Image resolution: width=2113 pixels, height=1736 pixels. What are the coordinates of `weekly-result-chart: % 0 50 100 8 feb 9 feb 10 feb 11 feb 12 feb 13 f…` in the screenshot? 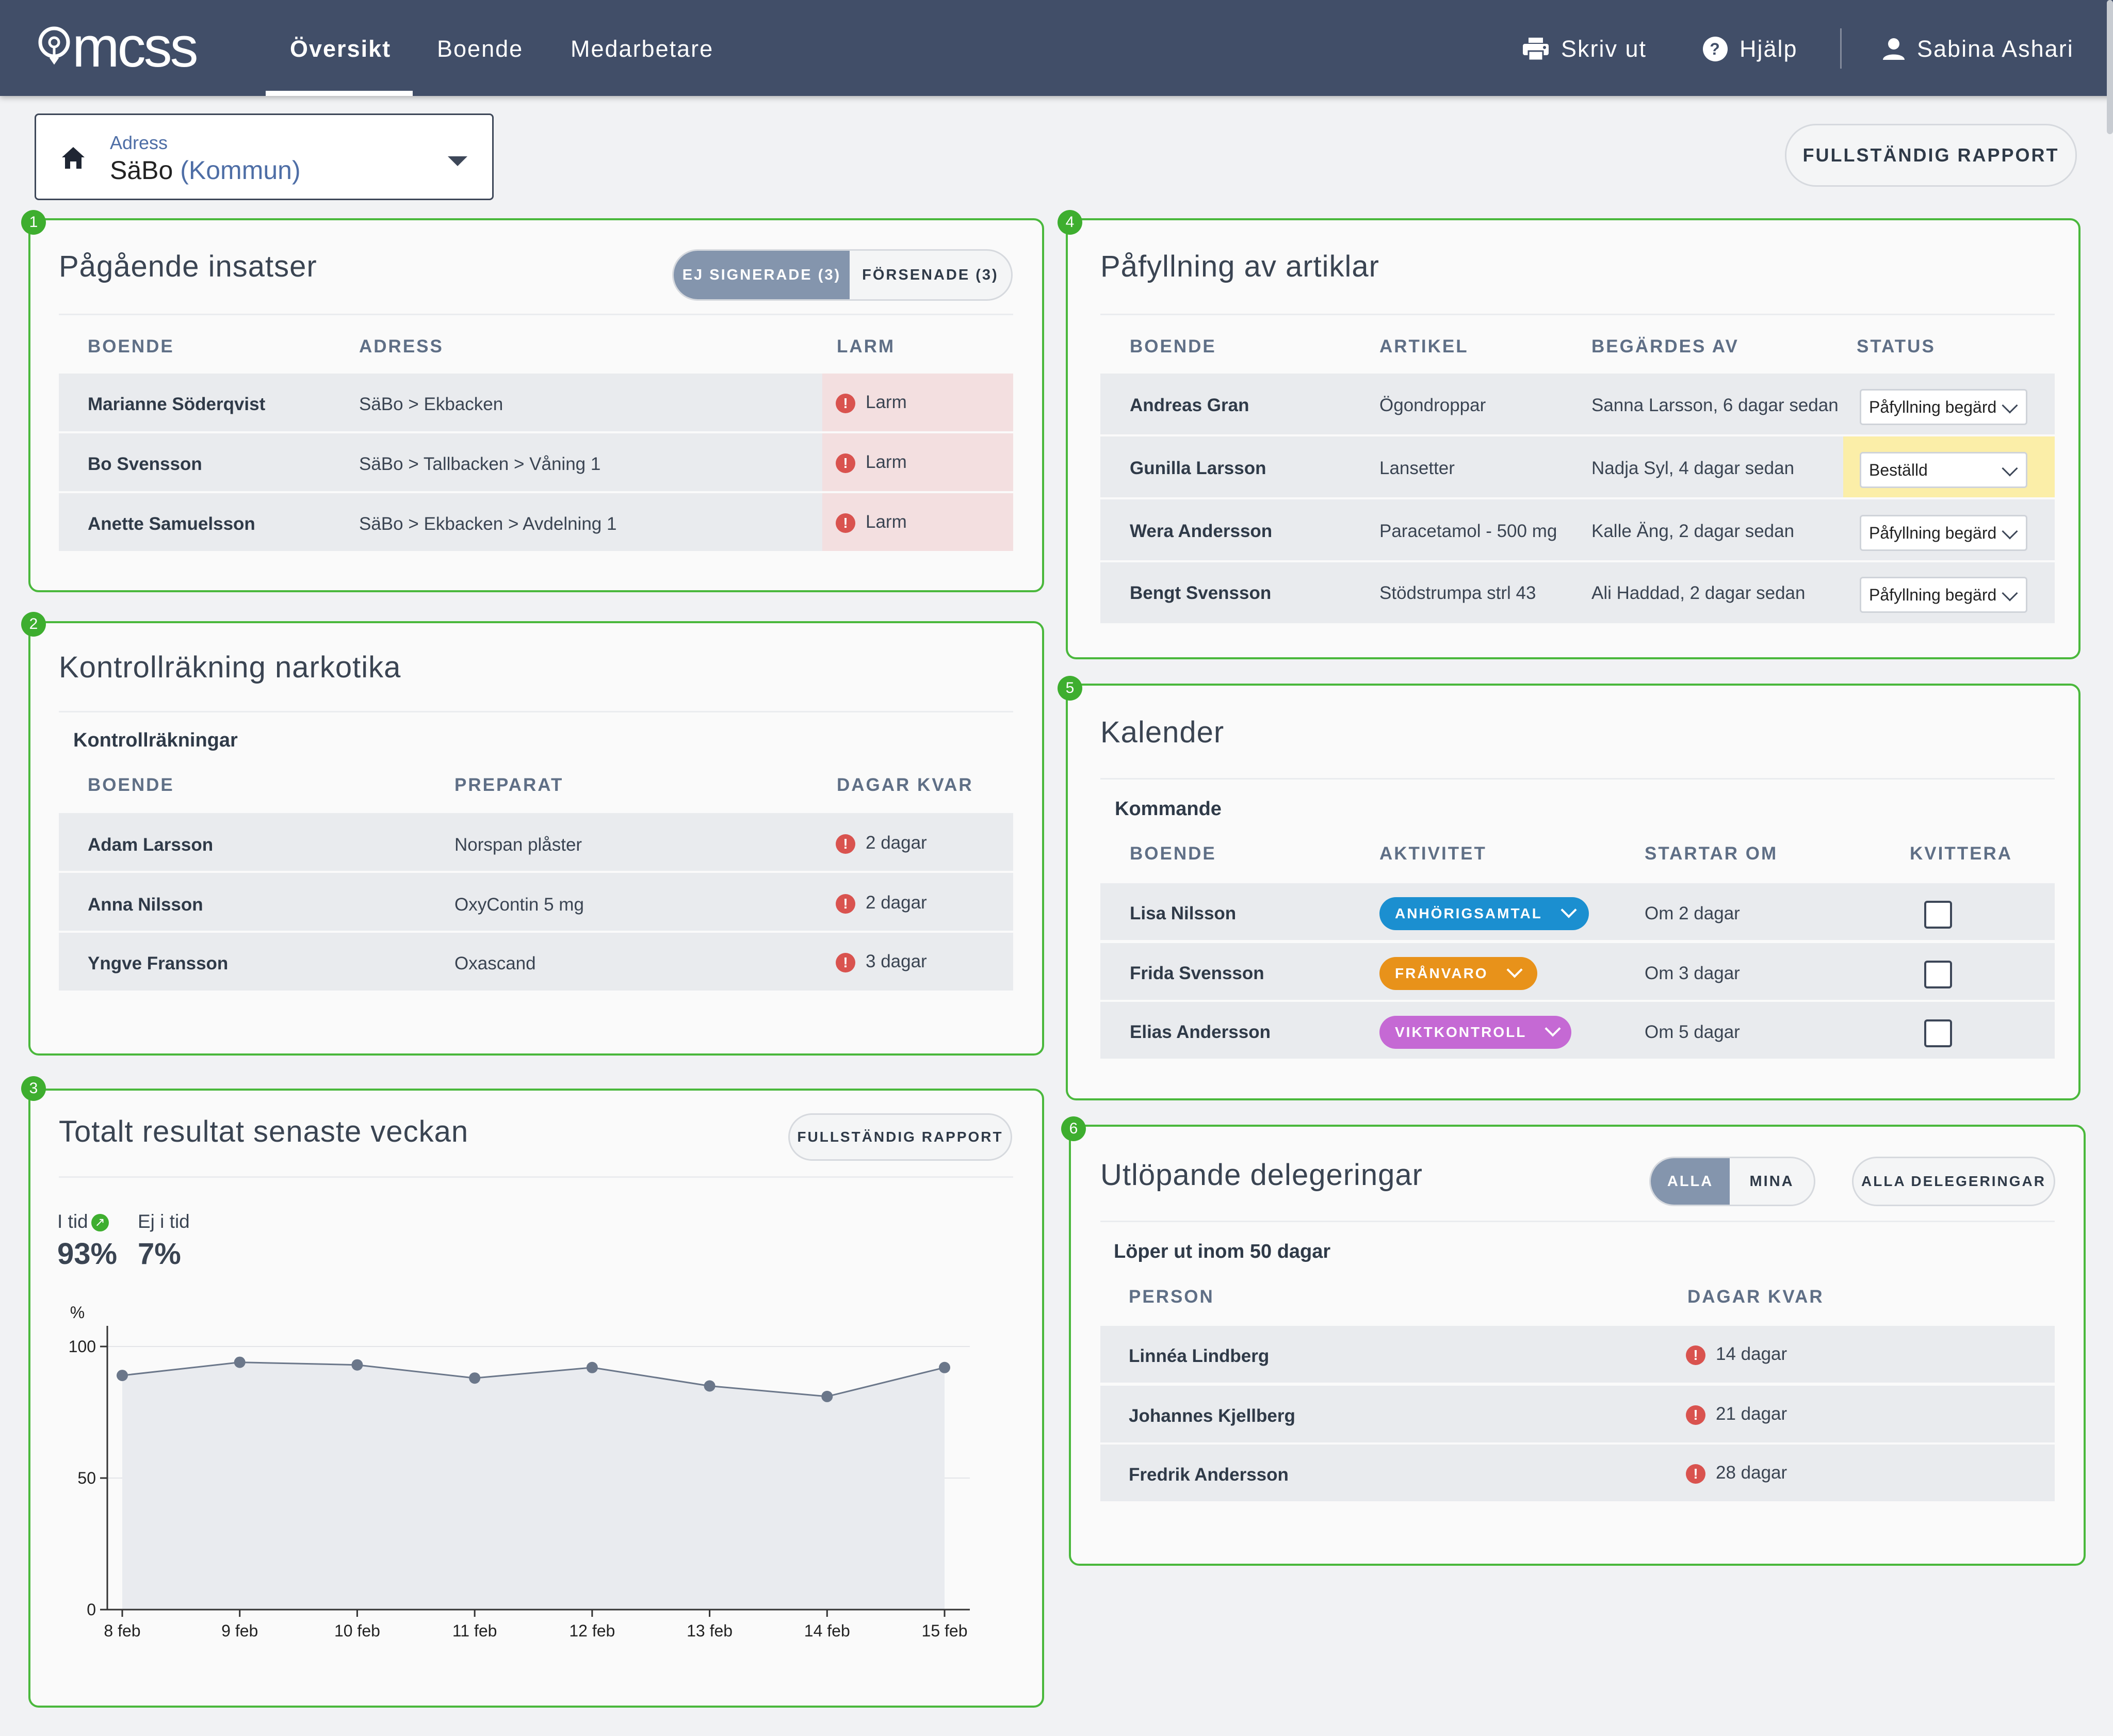 It's located at (519, 1472).